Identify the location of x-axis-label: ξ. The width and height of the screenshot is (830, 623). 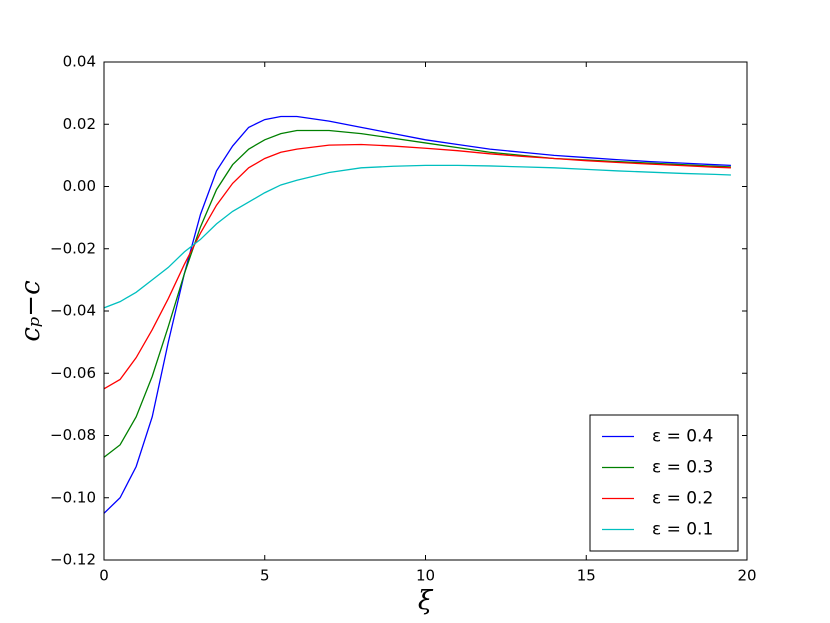
(426, 601).